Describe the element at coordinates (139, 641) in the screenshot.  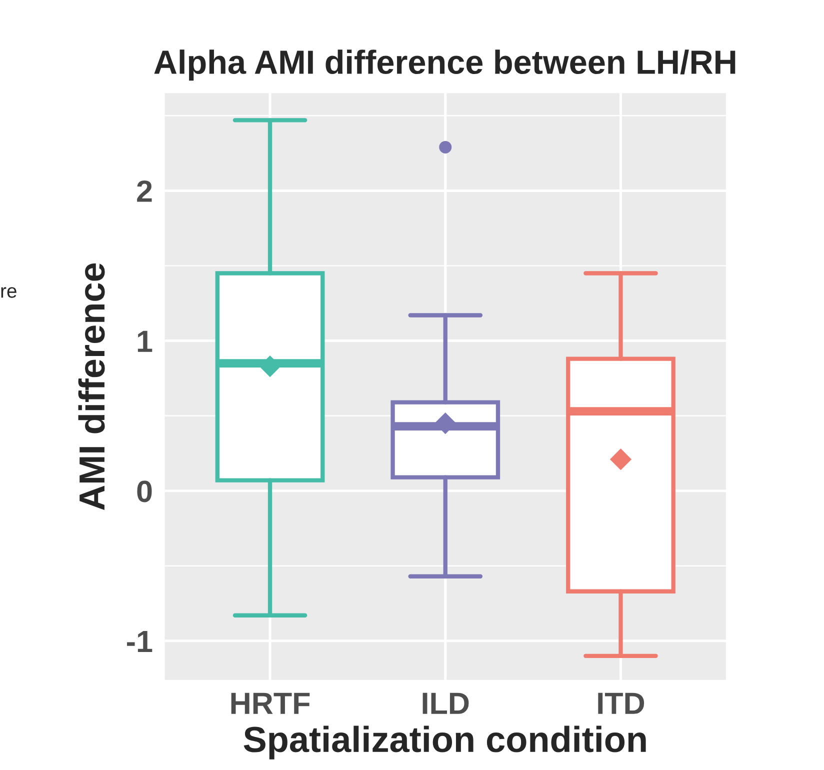
I see `y-tick-label: -1` at that location.